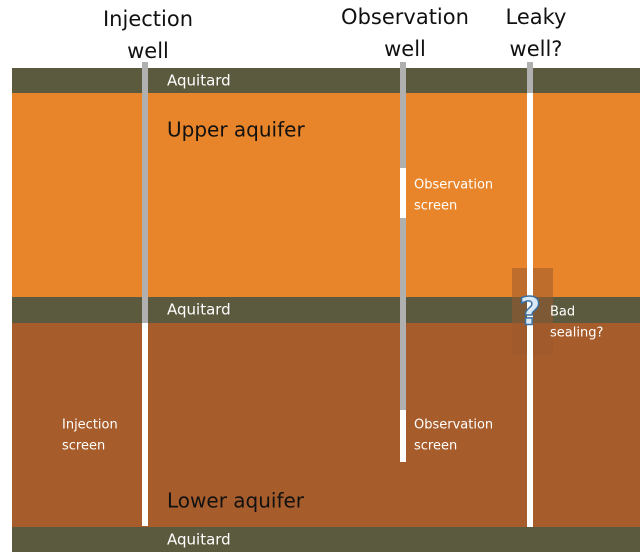 This screenshot has width=640, height=556. I want to click on well-header: Leaky, so click(536, 17).